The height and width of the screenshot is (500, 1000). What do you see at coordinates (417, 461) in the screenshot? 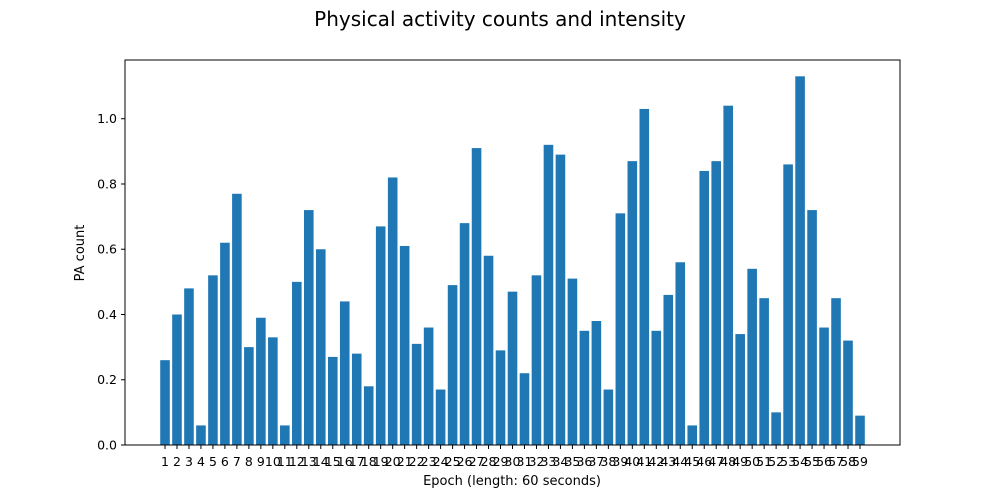
I see `x-tick-label: 22` at bounding box center [417, 461].